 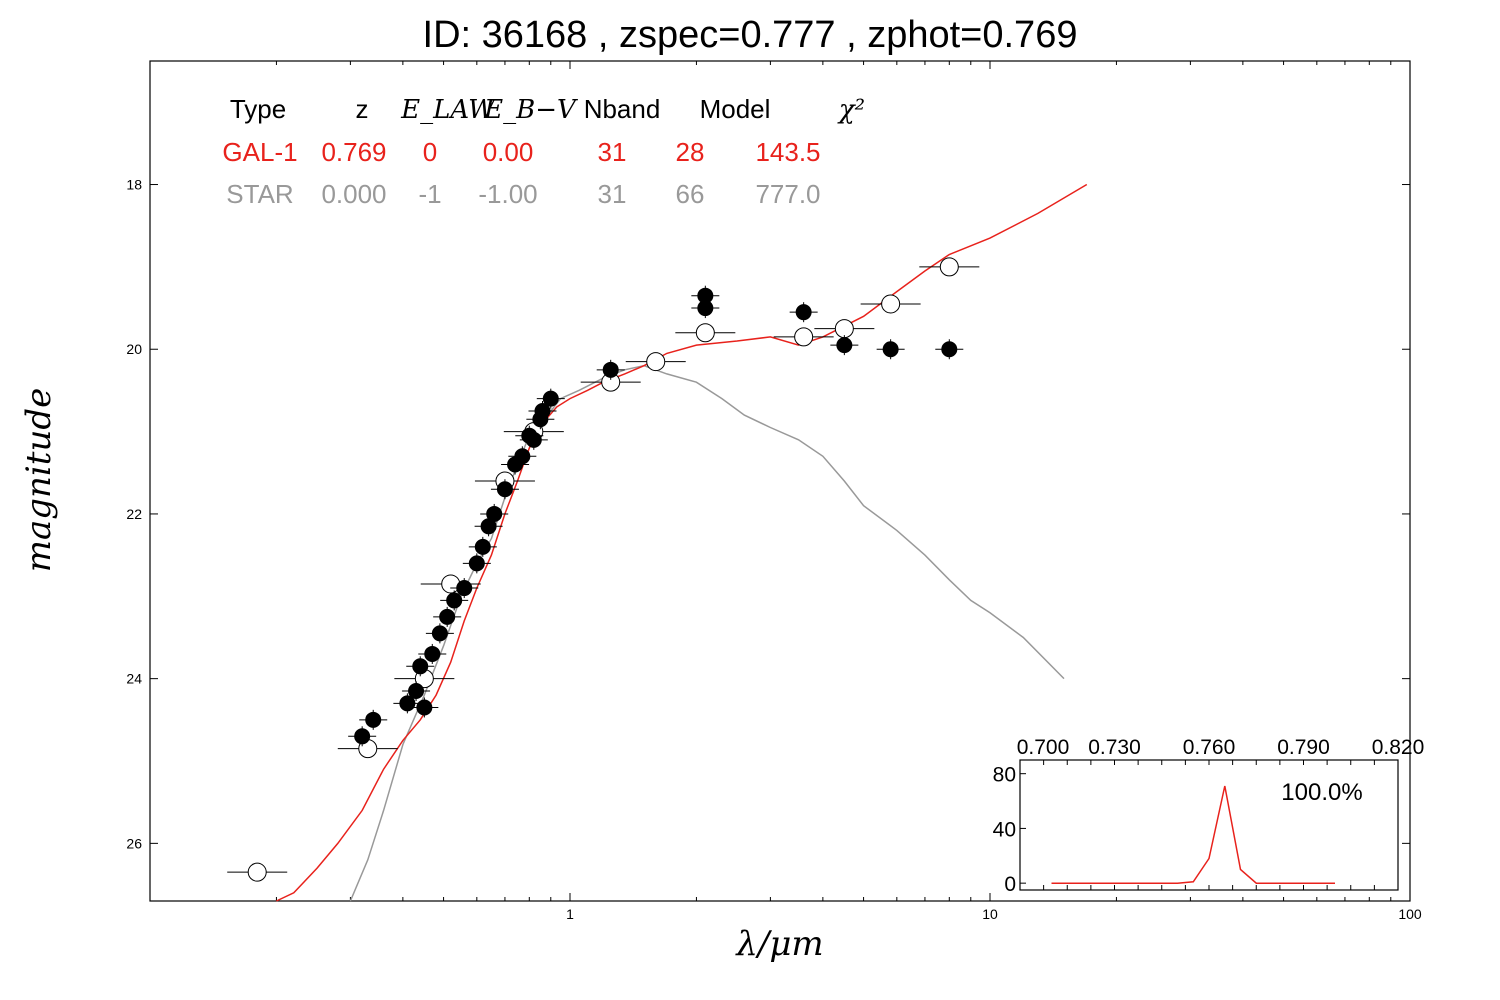 What do you see at coordinates (429, 194) in the screenshot?
I see `table-cell: -1` at bounding box center [429, 194].